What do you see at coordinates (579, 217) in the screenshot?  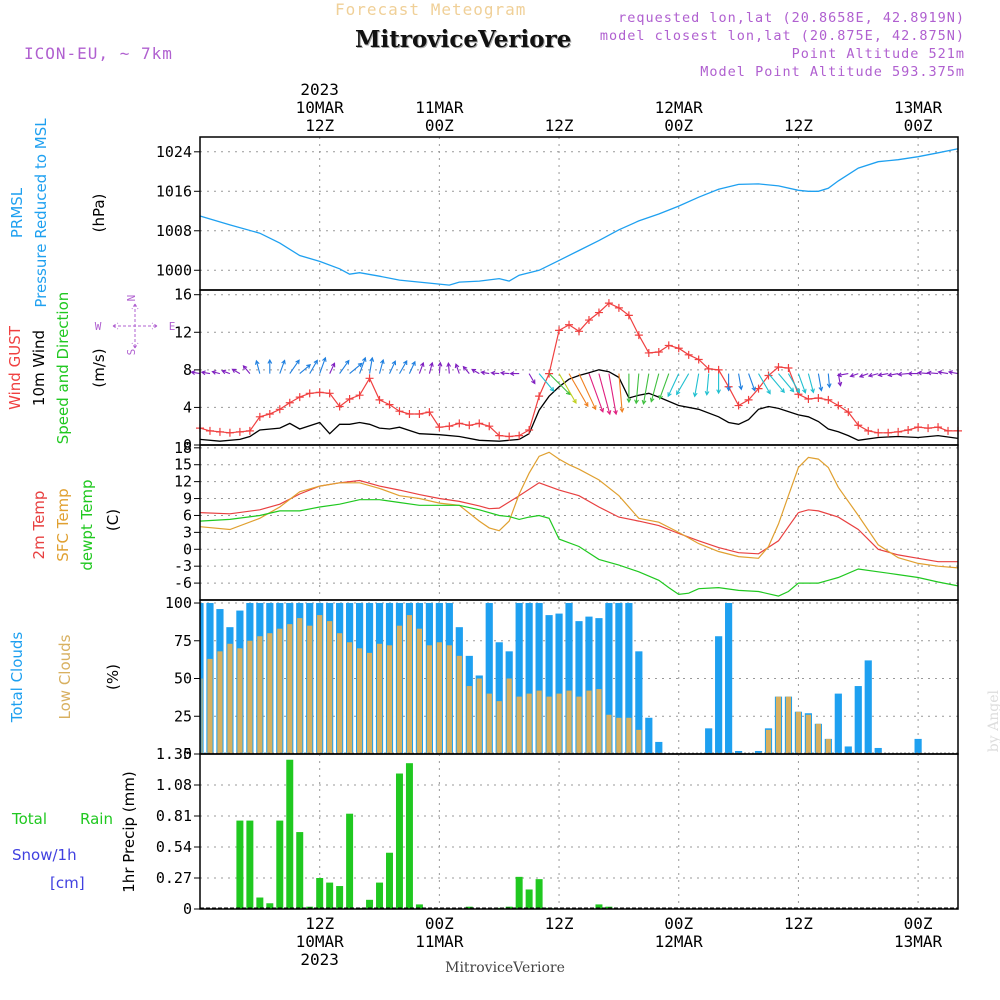 I see `pressure-line` at bounding box center [579, 217].